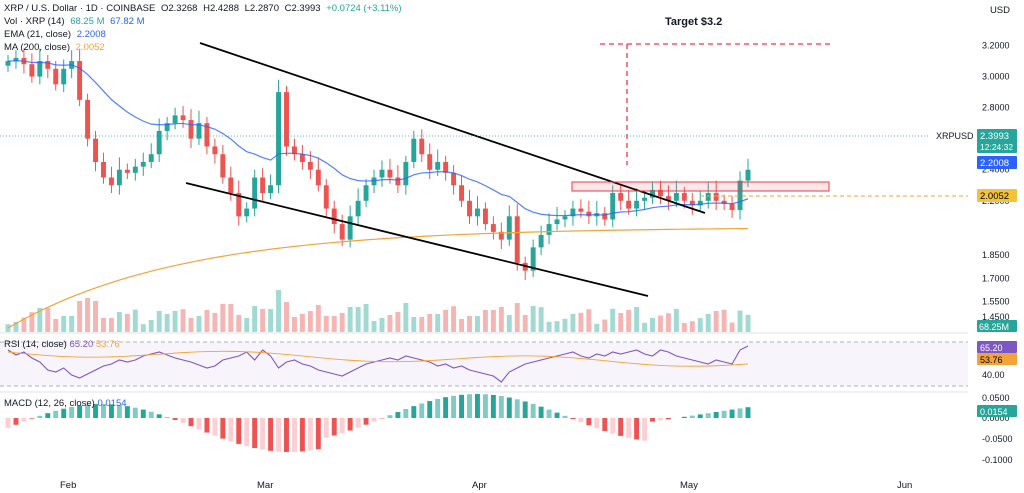 This screenshot has width=1024, height=493. What do you see at coordinates (91, 34) in the screenshot?
I see `ema21-value: 2.2008` at bounding box center [91, 34].